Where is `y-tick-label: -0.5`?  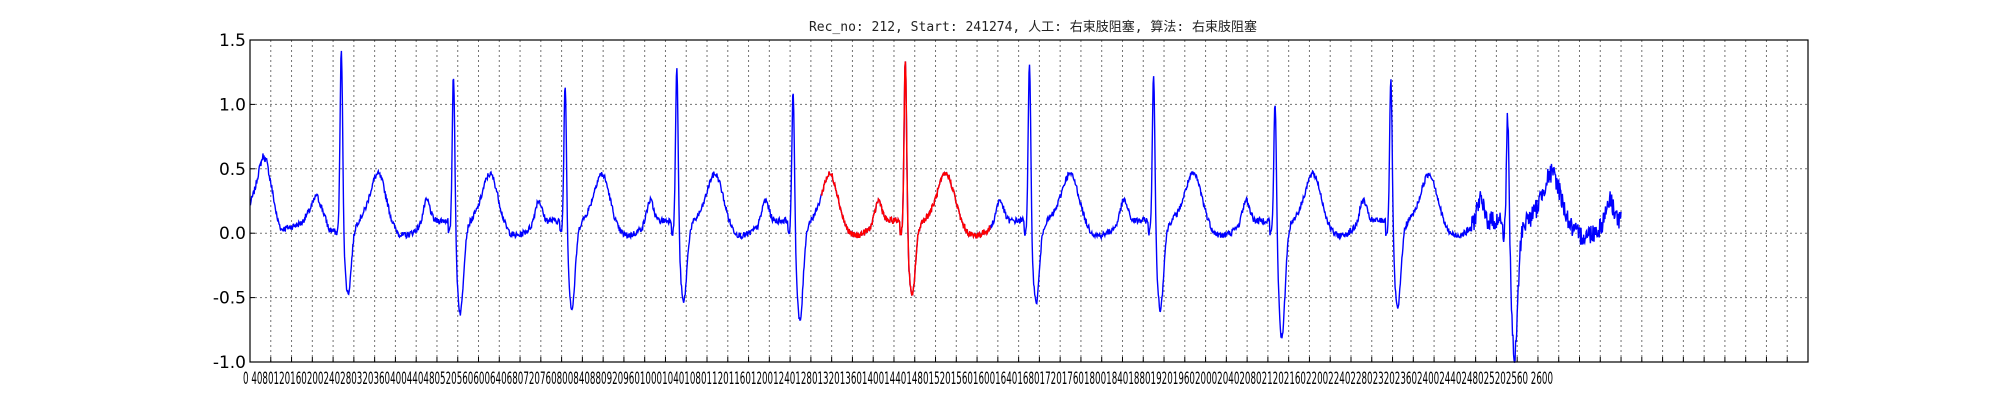 y-tick-label: -0.5 is located at coordinates (229, 299).